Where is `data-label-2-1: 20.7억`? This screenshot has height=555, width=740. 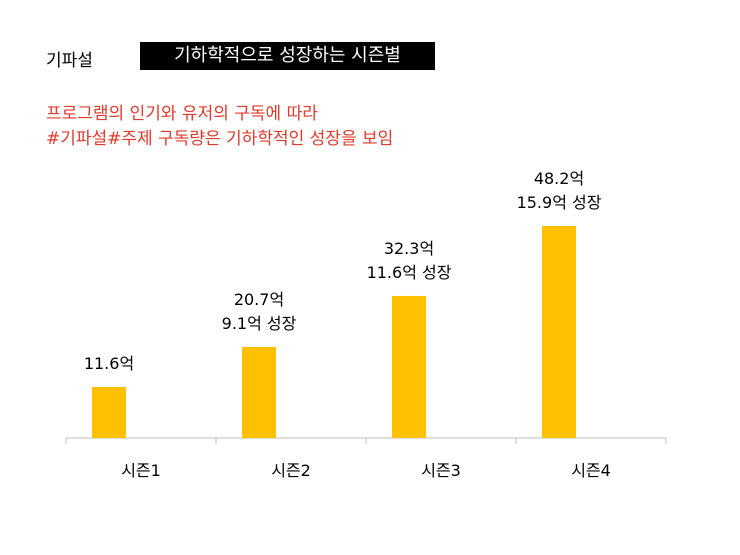
data-label-2-1: 20.7억 is located at coordinates (259, 299).